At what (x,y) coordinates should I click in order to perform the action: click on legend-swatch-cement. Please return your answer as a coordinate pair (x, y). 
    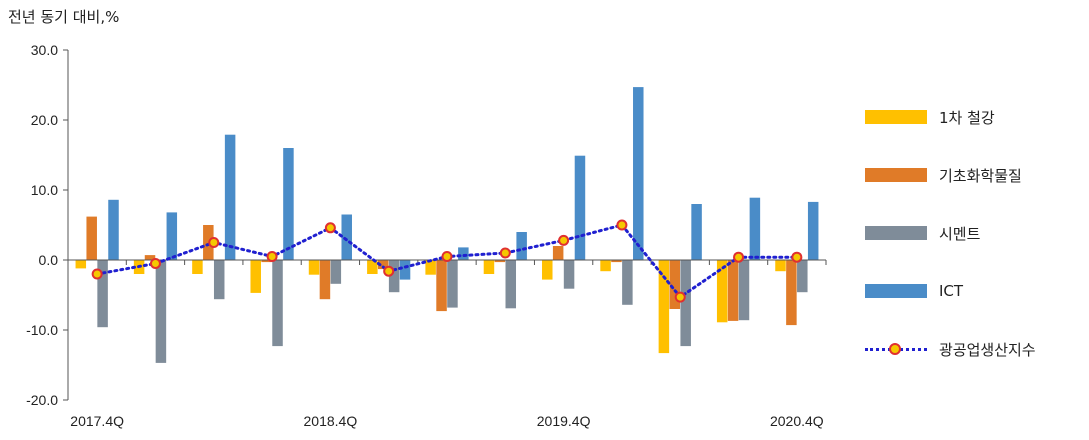
    Looking at the image, I should click on (896, 233).